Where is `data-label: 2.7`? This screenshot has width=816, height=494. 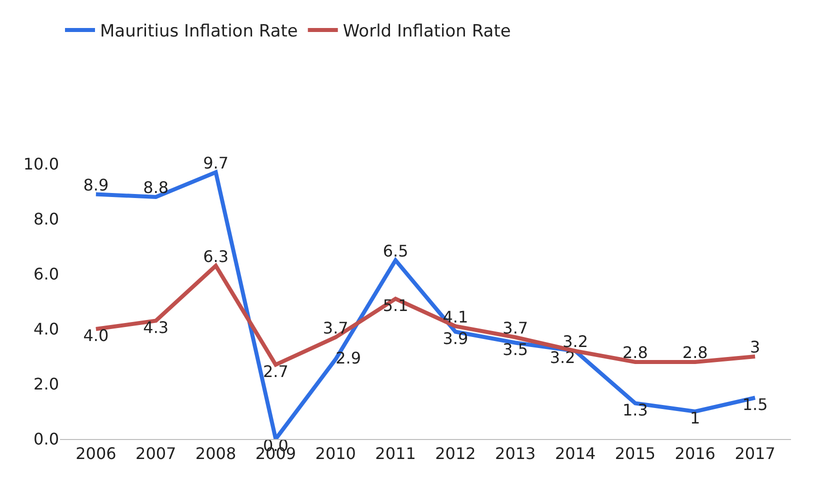 data-label: 2.7 is located at coordinates (275, 371).